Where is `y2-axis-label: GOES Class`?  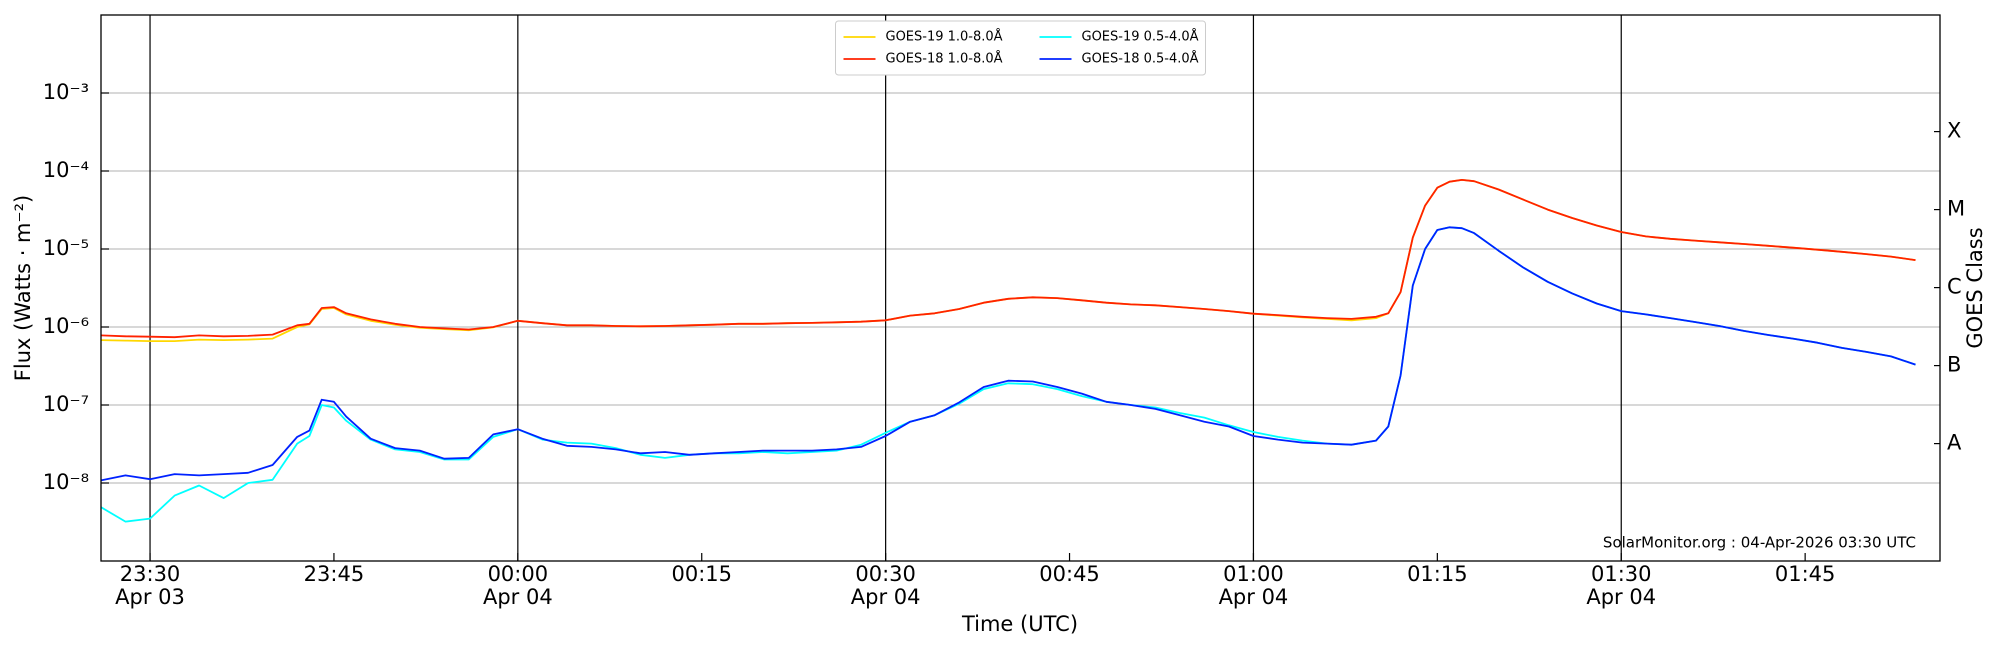
y2-axis-label: GOES Class is located at coordinates (1975, 287).